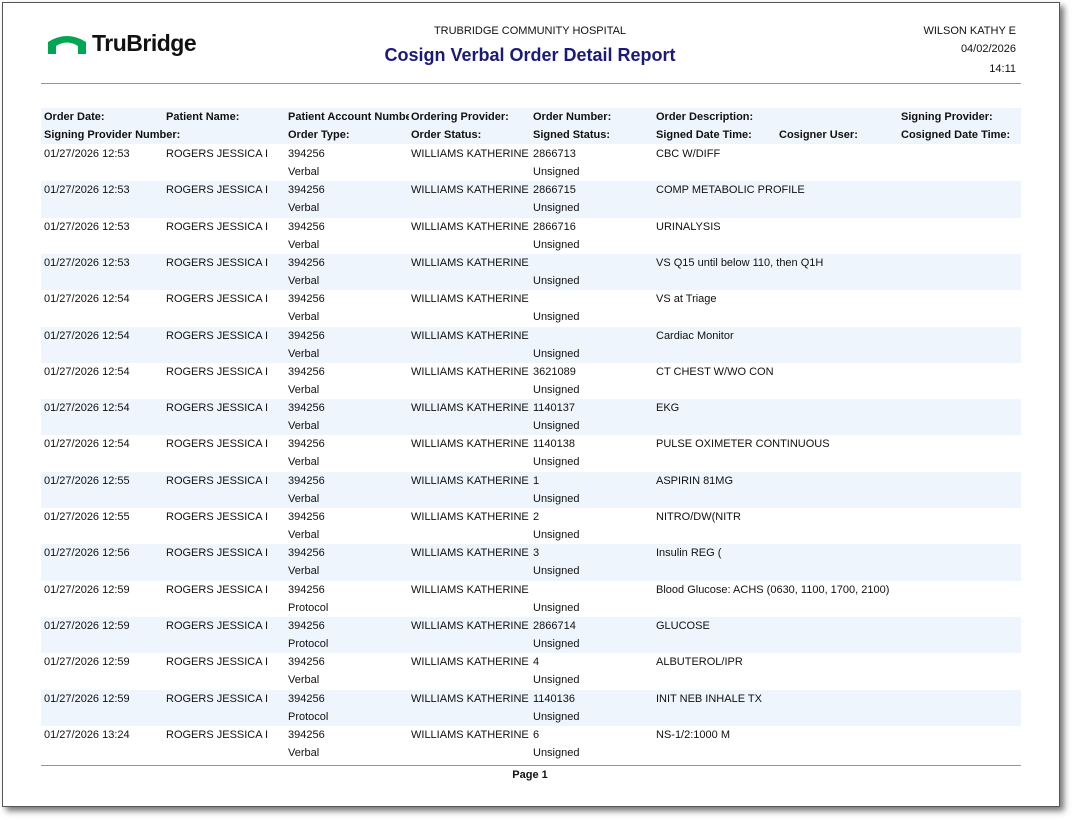 The width and height of the screenshot is (1074, 820). Describe the element at coordinates (693, 734) in the screenshot. I see `cell-description: NS-1/2:1000 M` at that location.